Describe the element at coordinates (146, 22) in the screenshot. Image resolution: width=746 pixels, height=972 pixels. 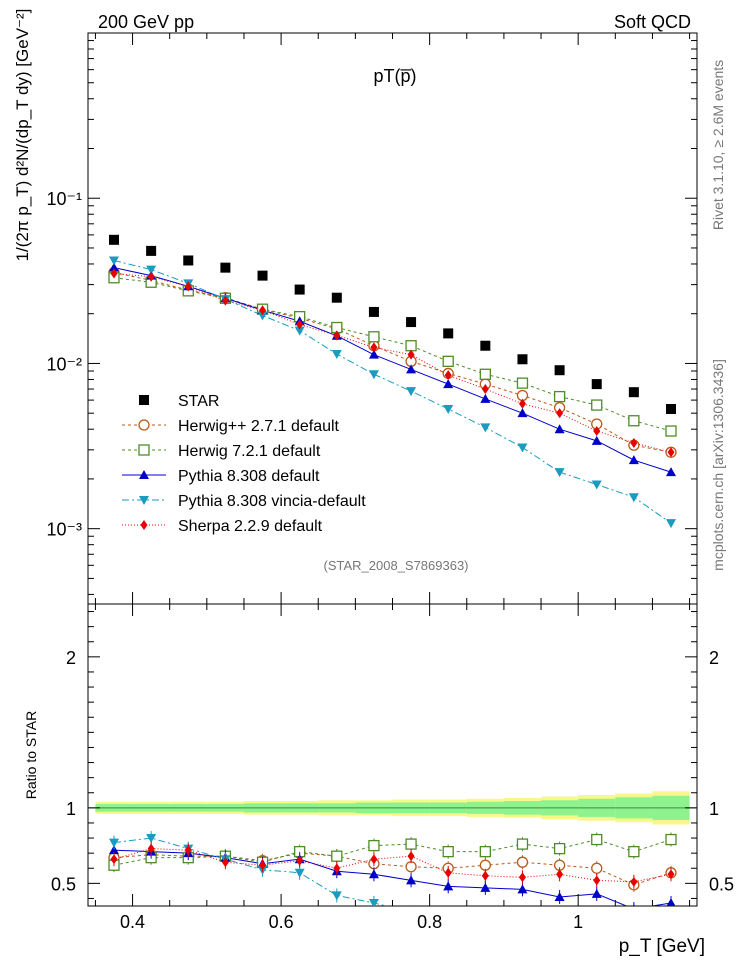
I see `header-left: 200 GeV pp` at that location.